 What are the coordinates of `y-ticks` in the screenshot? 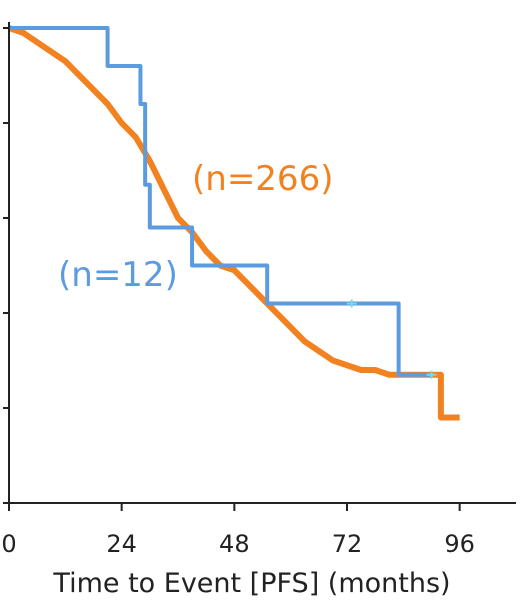 It's located at (6, 265).